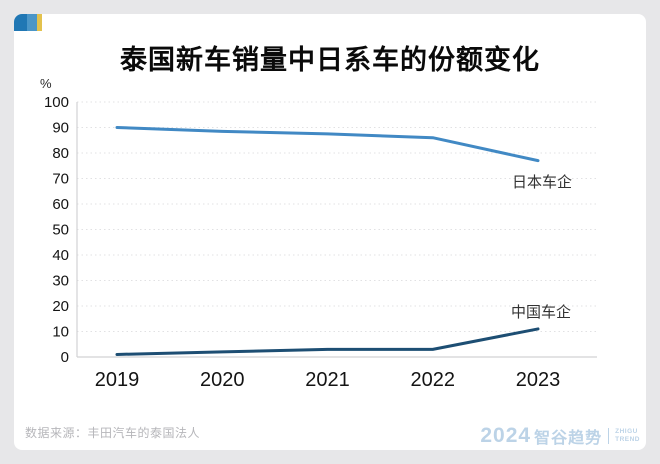 This screenshot has width=660, height=464. Describe the element at coordinates (541, 312) in the screenshot. I see `series-label-1: 中国车企` at that location.